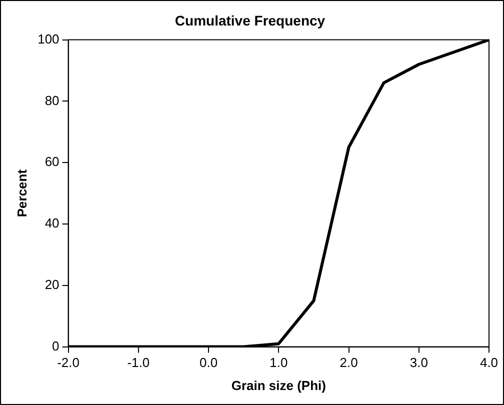 Image resolution: width=504 pixels, height=405 pixels. Describe the element at coordinates (138, 362) in the screenshot. I see `x-tick-label: -1.0` at that location.